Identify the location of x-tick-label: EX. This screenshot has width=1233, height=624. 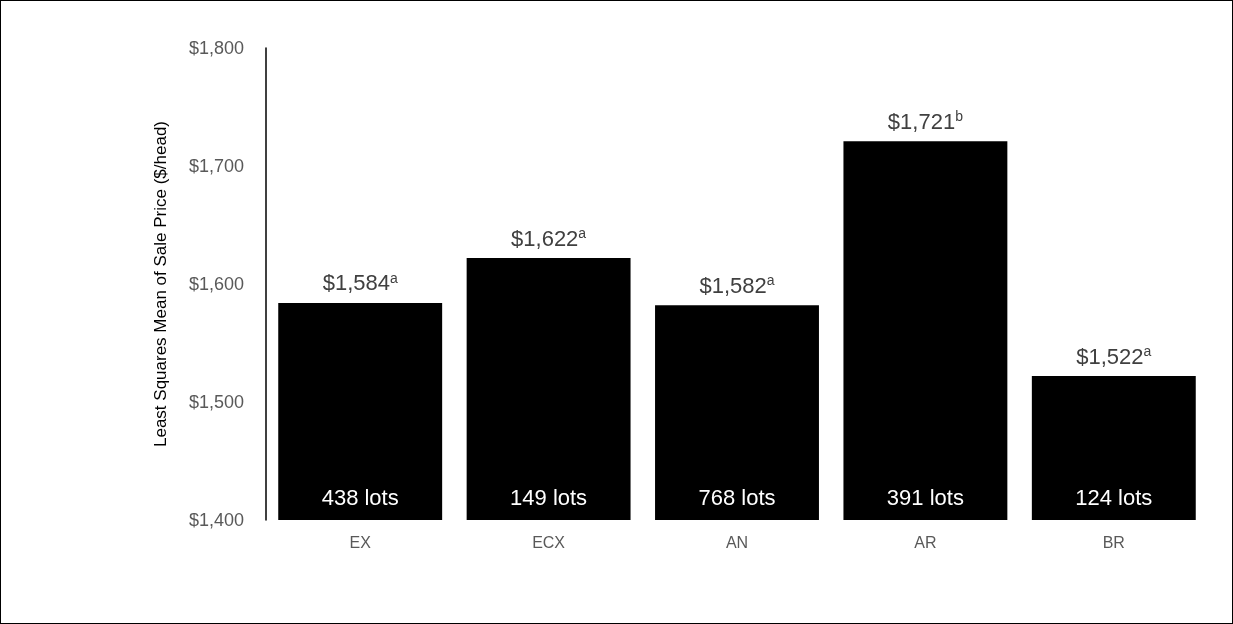
(360, 542).